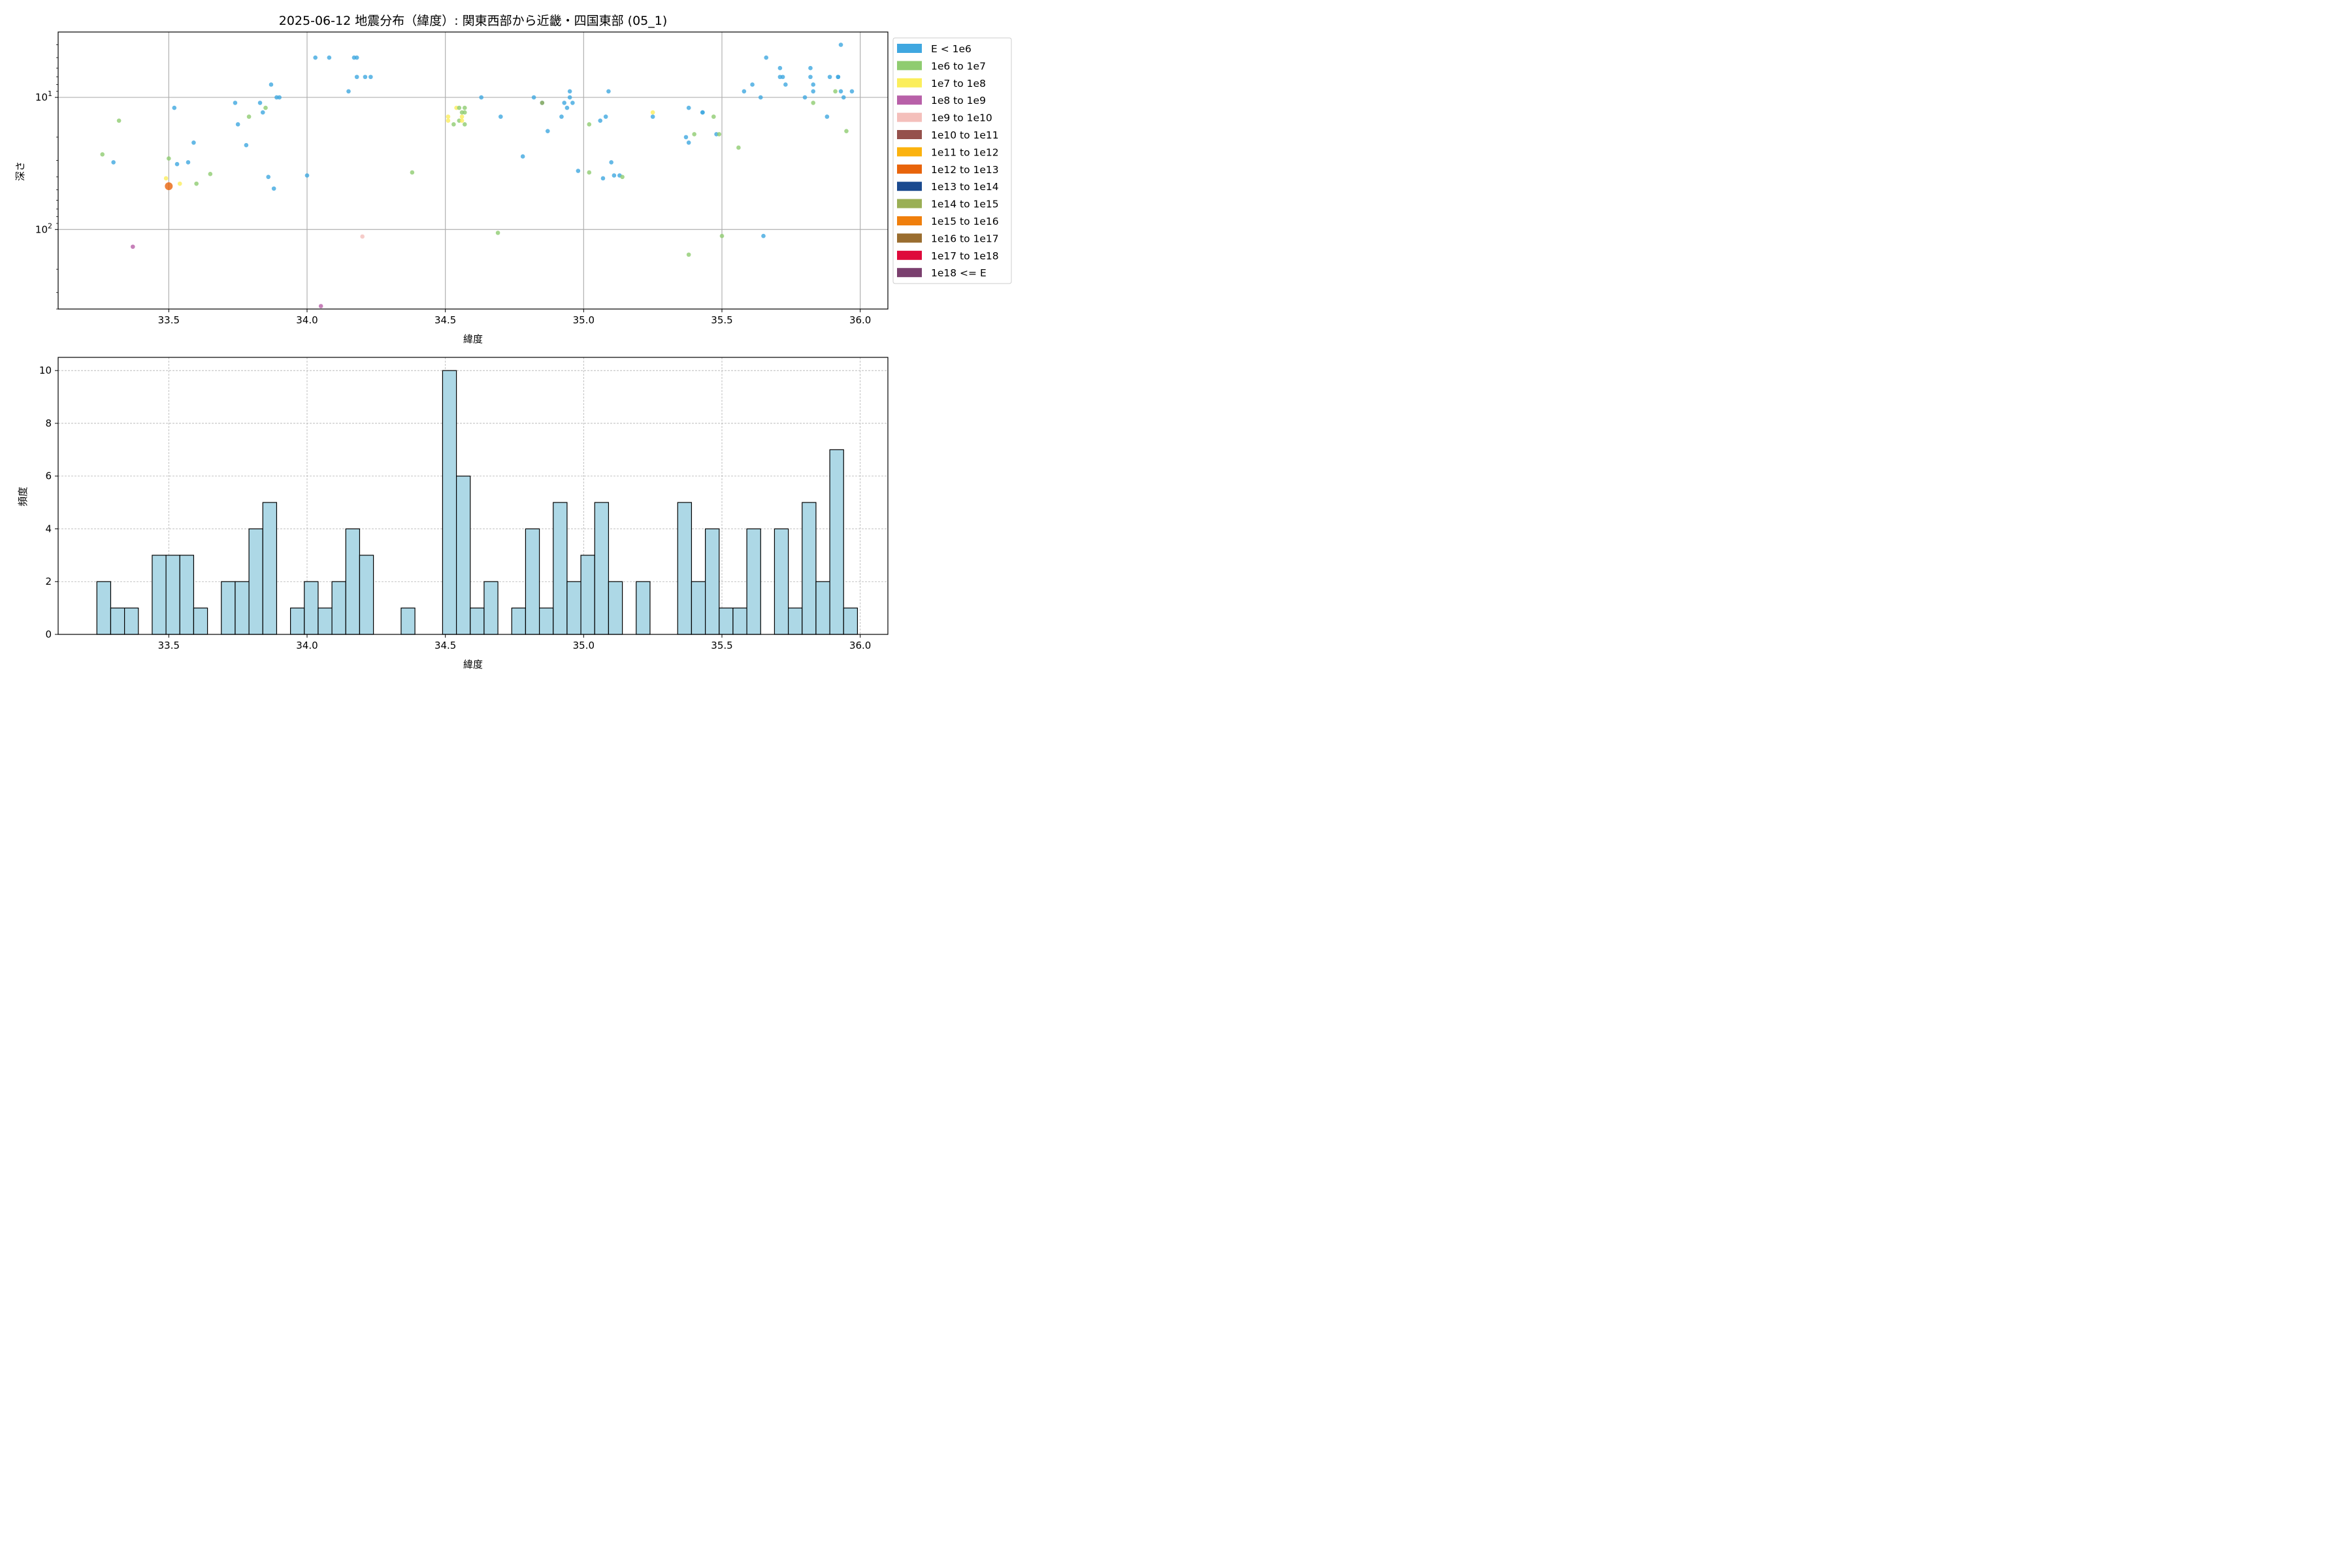 This screenshot has height=1568, width=2352. Describe the element at coordinates (473, 496) in the screenshot. I see `histogram-axes-frame` at that location.